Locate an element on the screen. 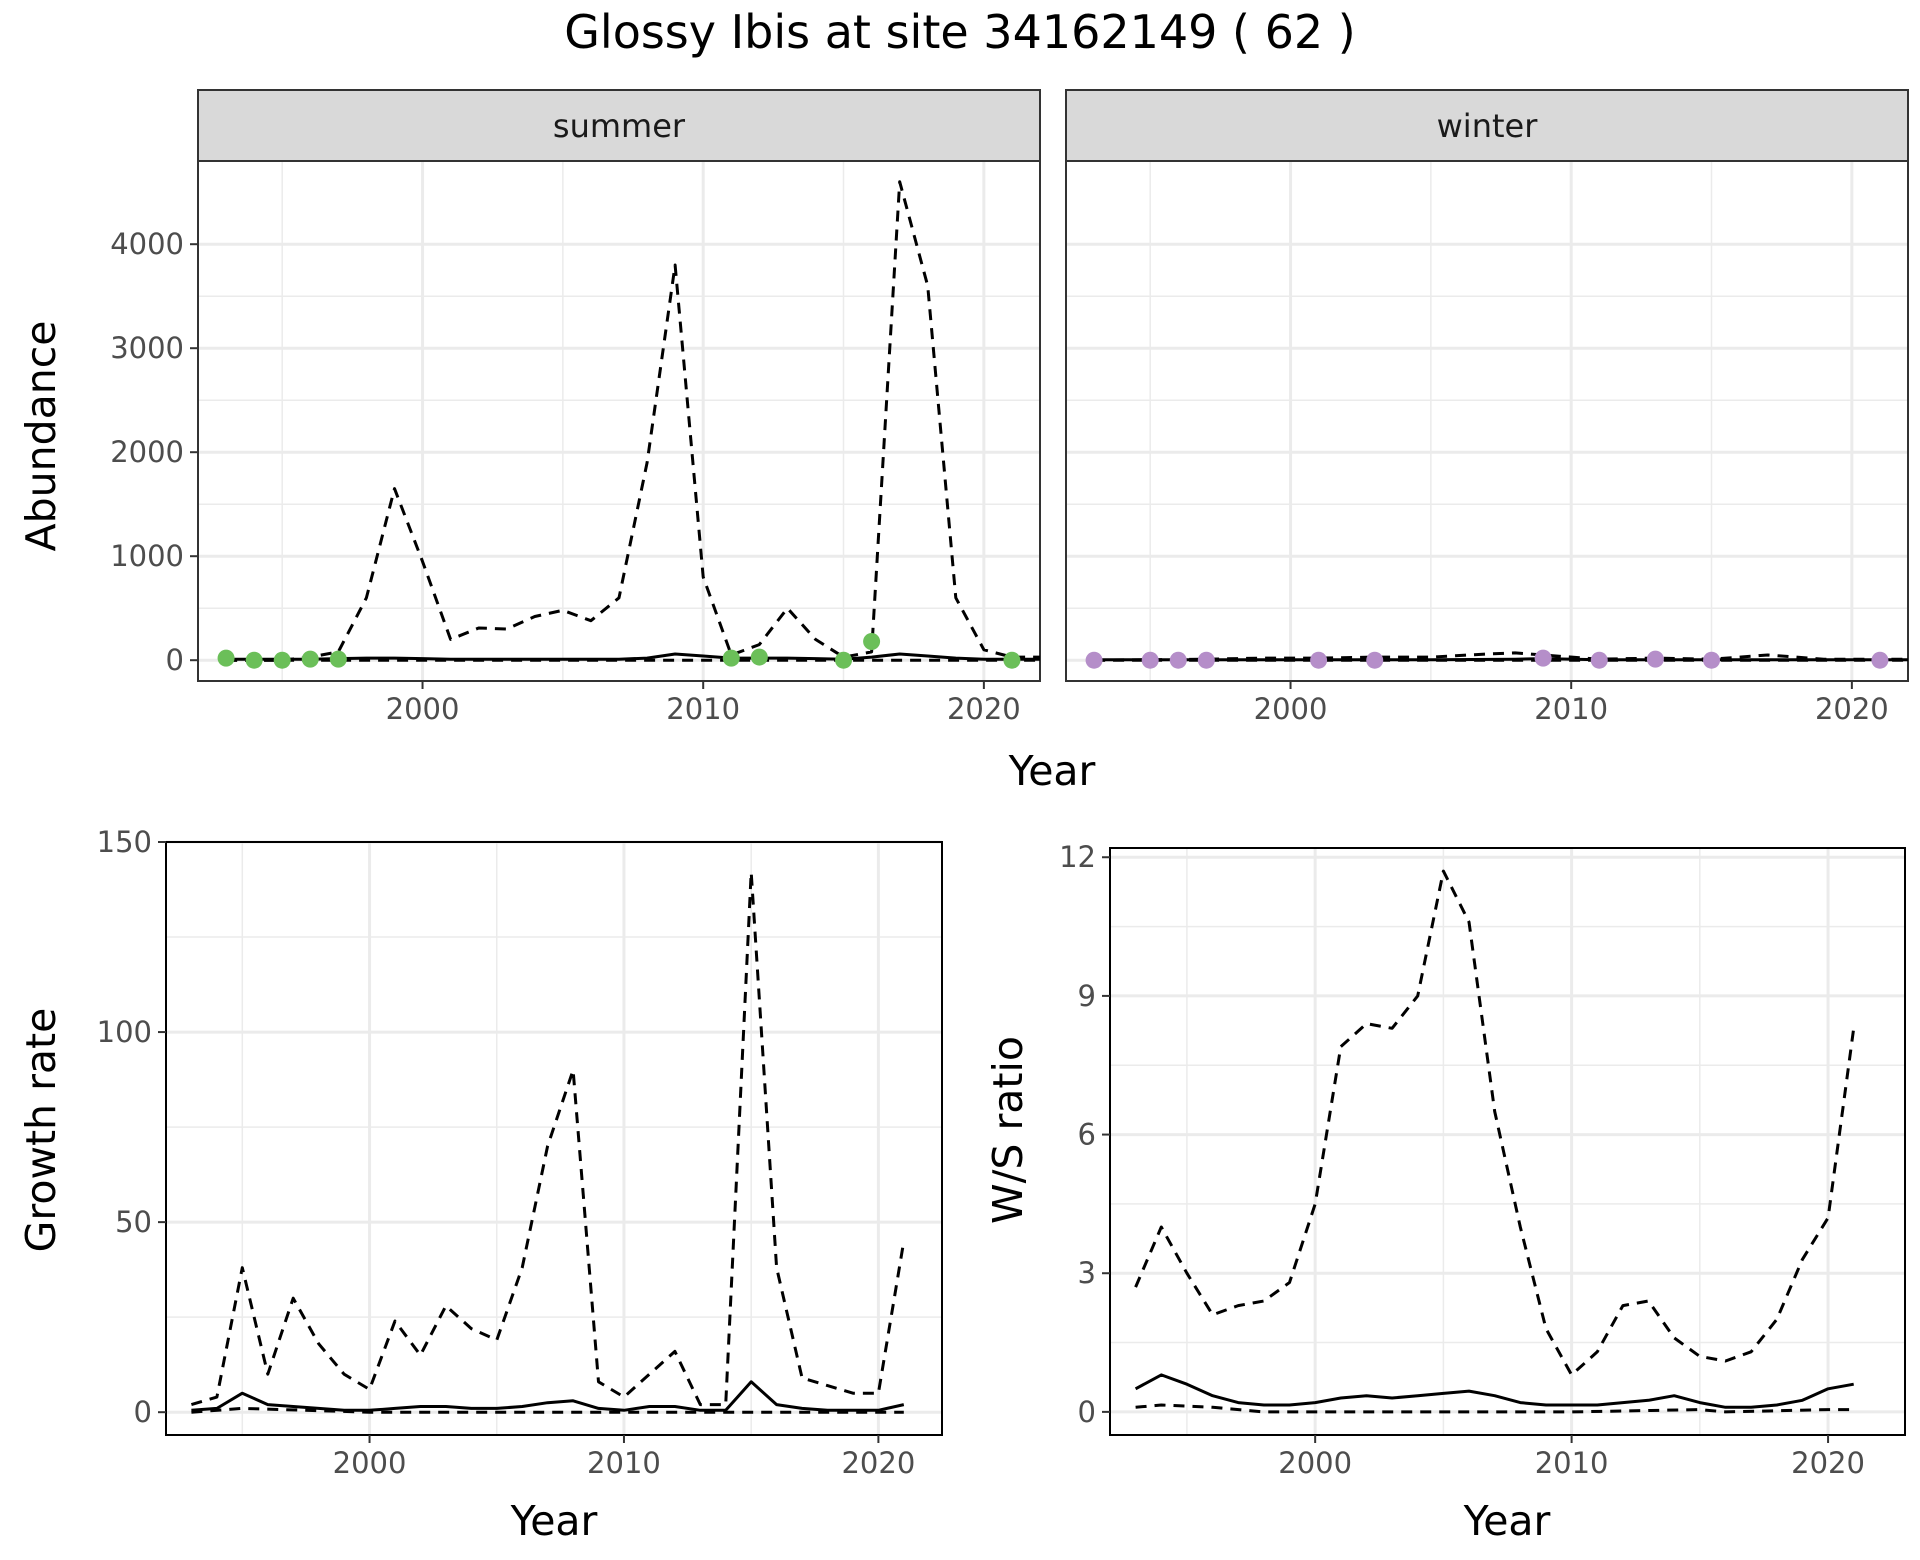 The height and width of the screenshot is (1560, 1920). y-tick-label: 3 is located at coordinates (1087, 1273).